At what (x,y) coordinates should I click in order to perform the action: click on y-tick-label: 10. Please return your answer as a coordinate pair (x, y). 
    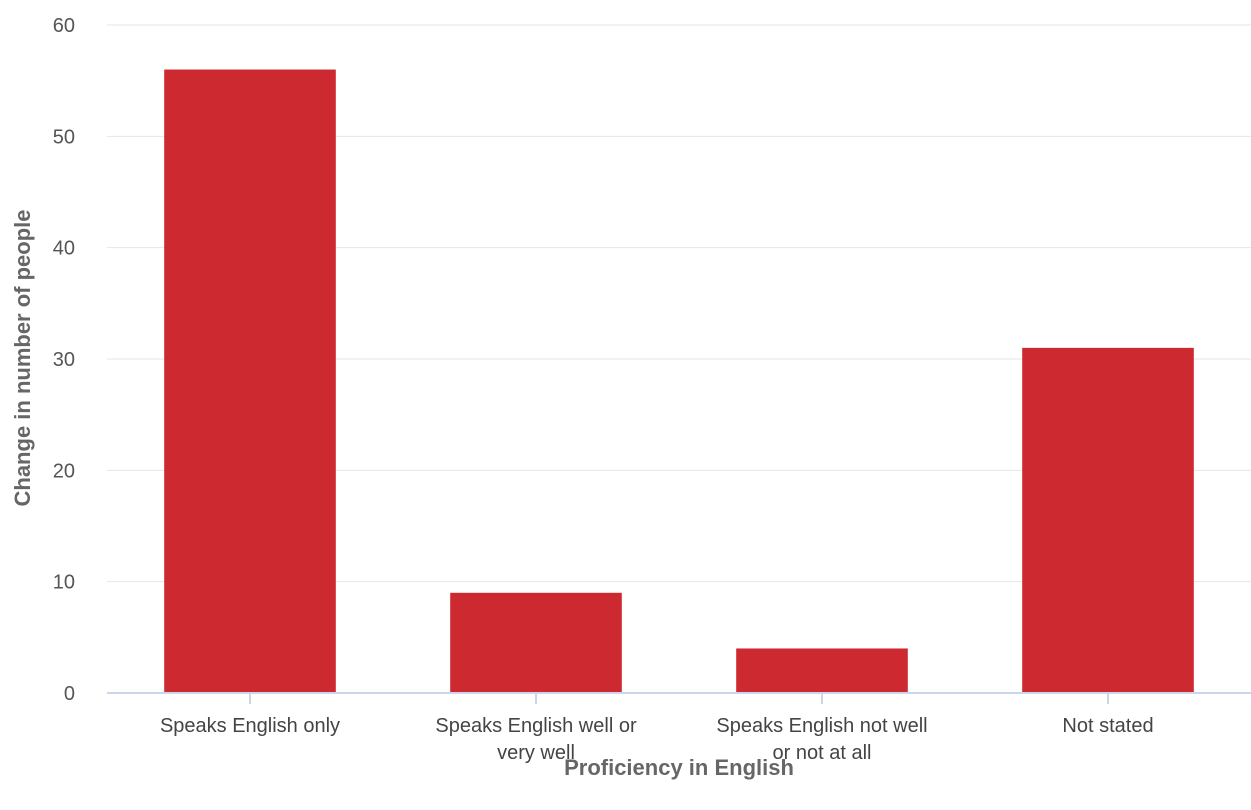
    Looking at the image, I should click on (64, 583).